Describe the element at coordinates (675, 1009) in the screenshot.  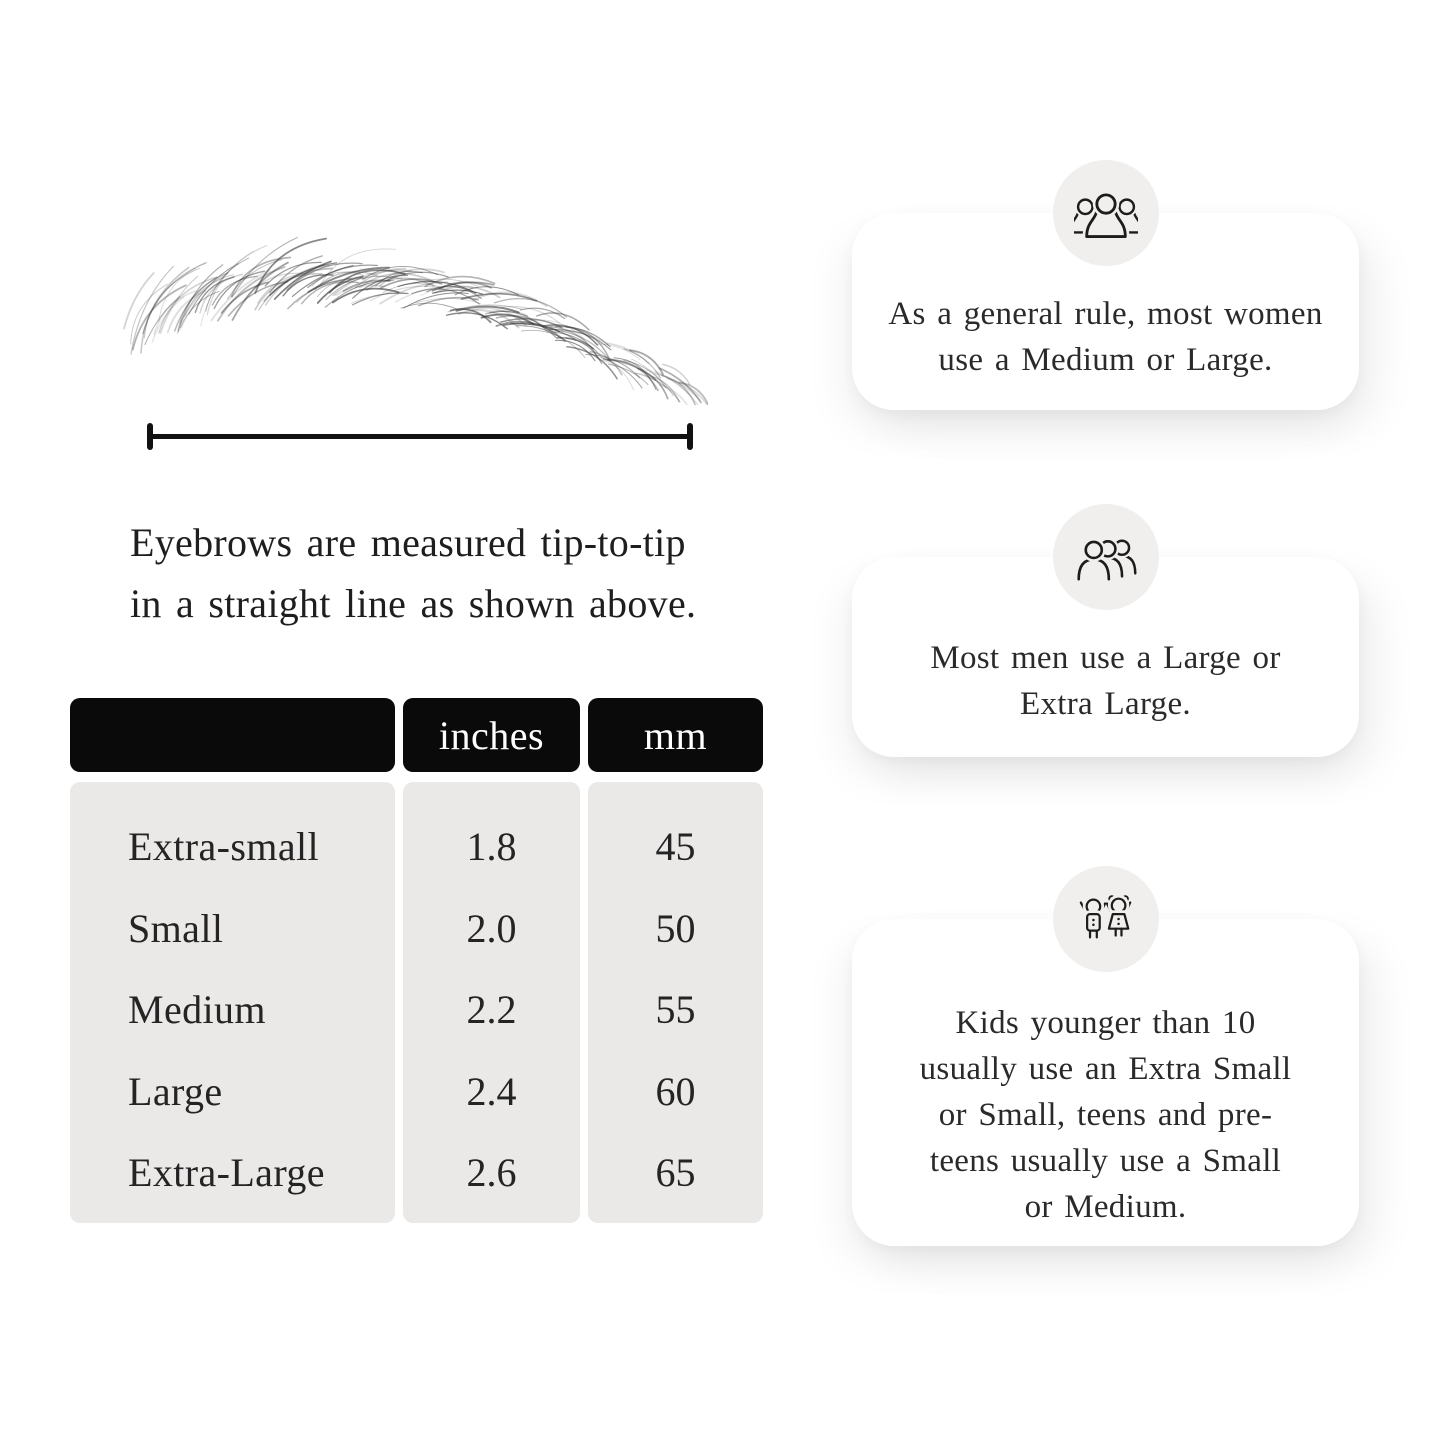
I see `mm-value: 55` at that location.